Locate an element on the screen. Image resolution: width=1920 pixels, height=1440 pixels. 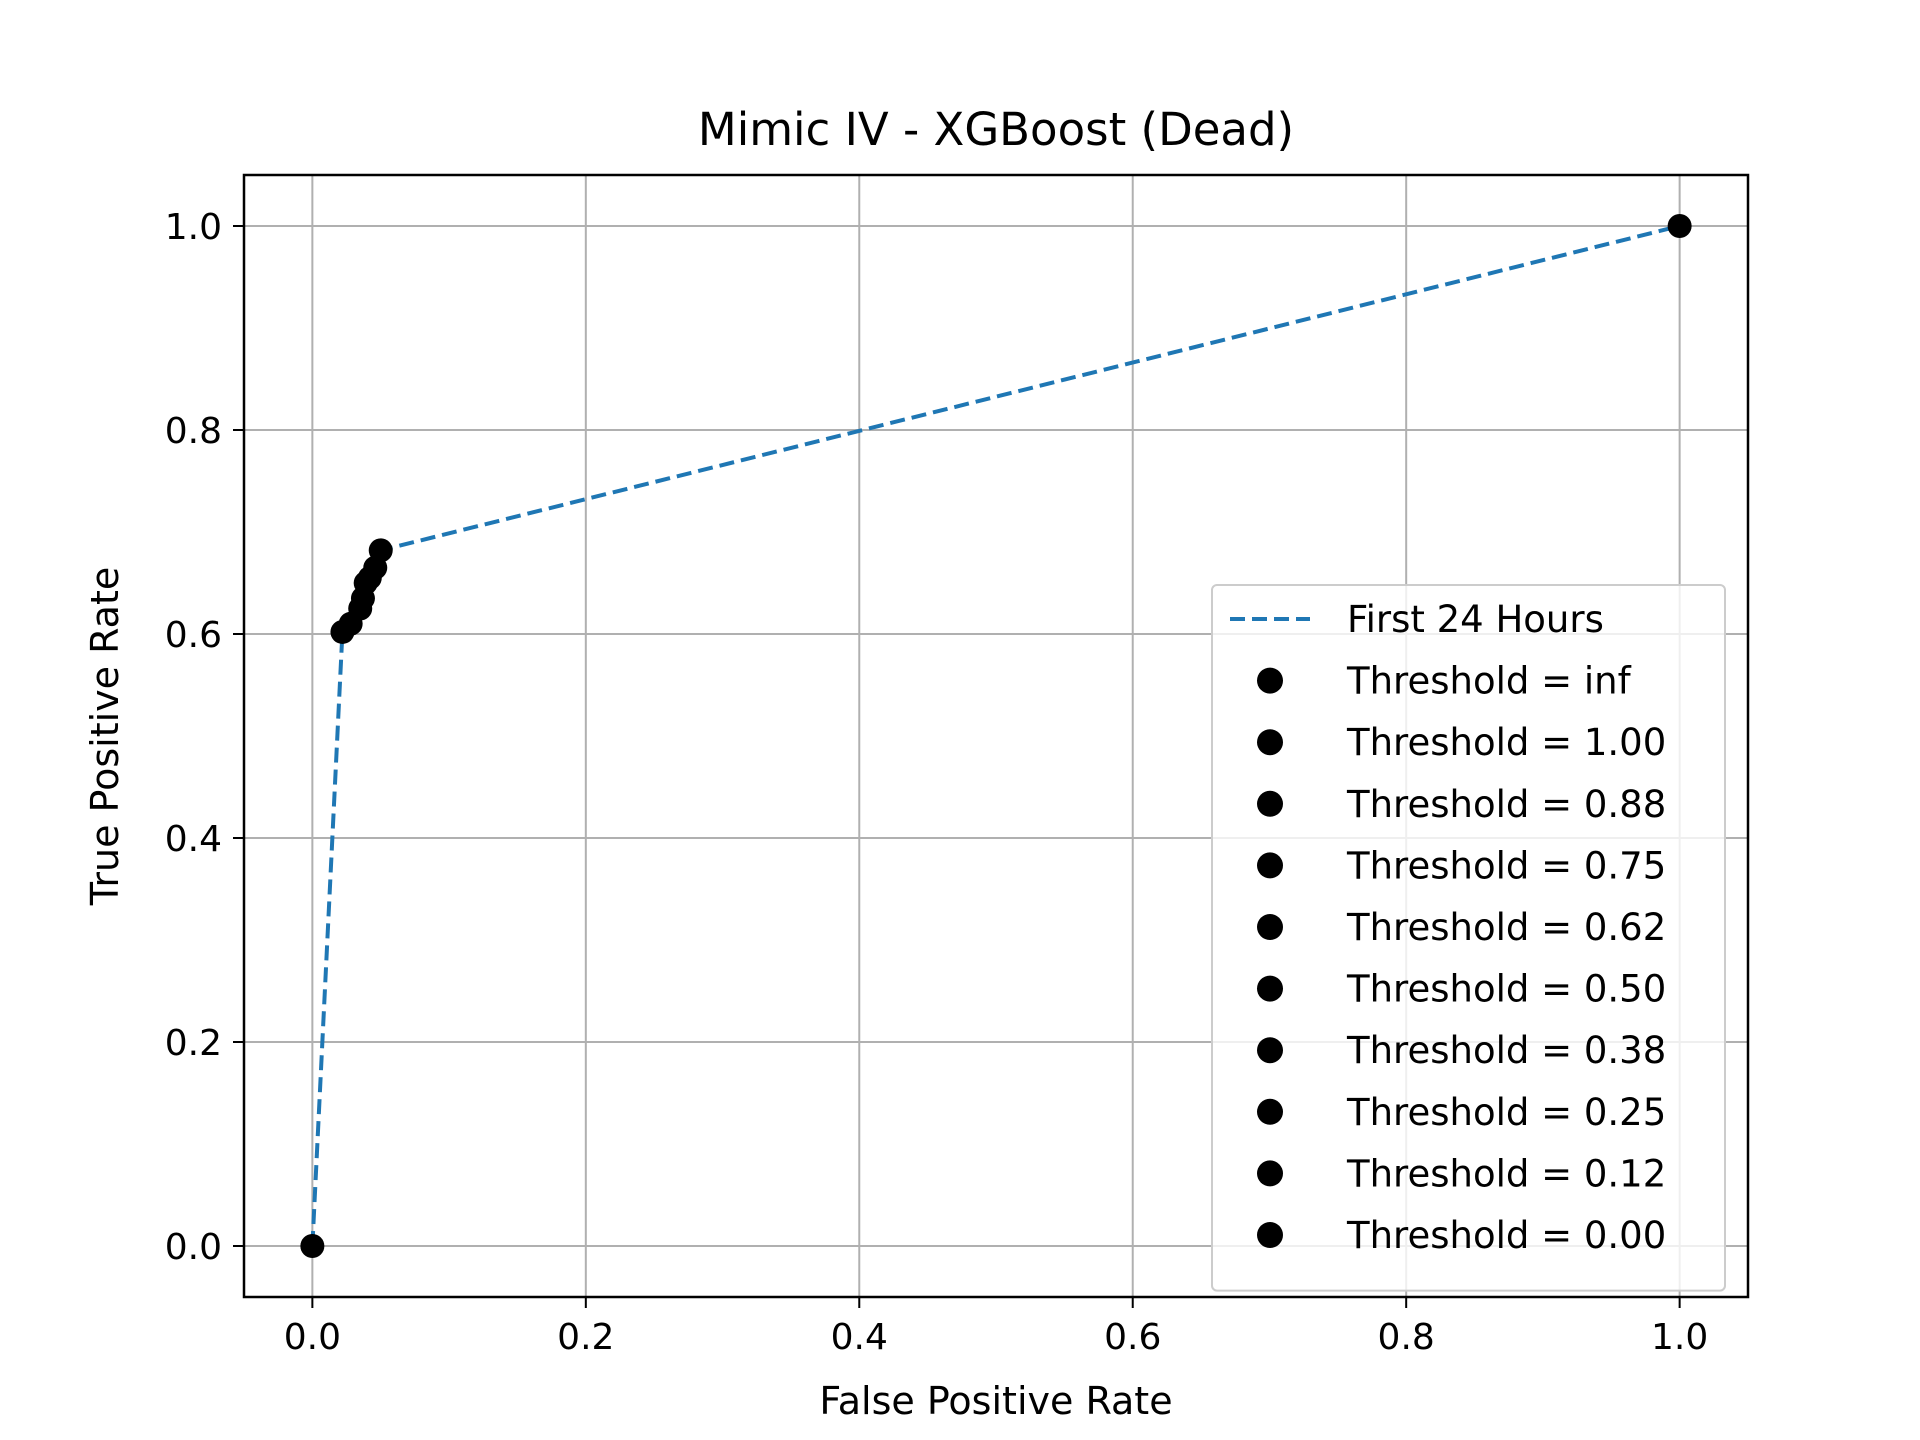
y-axis-label: True Positive Rate is located at coordinates (105, 737).